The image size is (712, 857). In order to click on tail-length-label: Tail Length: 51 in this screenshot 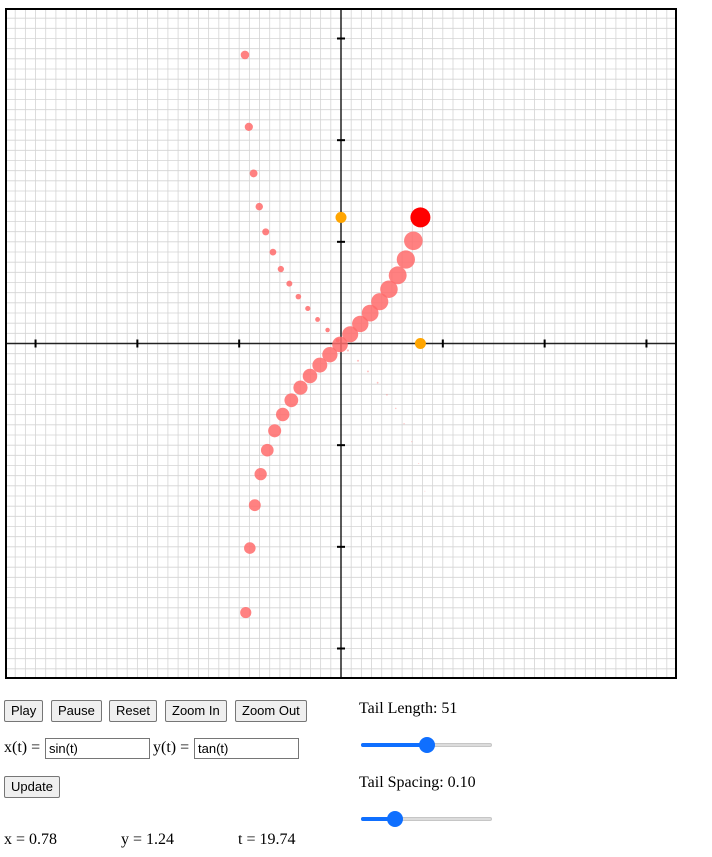, I will do `click(408, 708)`.